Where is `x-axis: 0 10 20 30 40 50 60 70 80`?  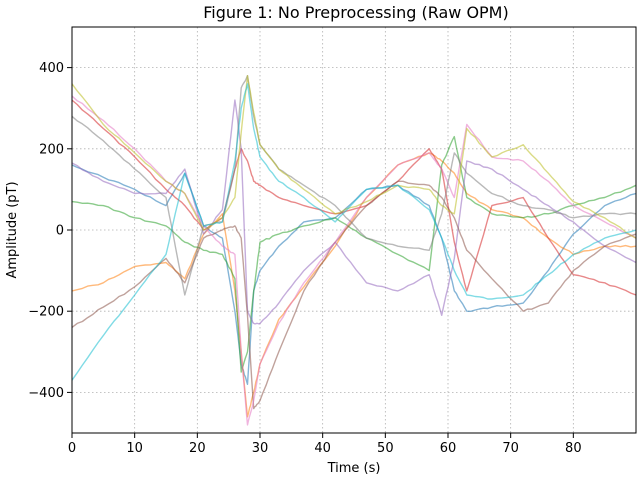 x-axis: 0 10 20 30 40 50 60 70 80 is located at coordinates (325, 444).